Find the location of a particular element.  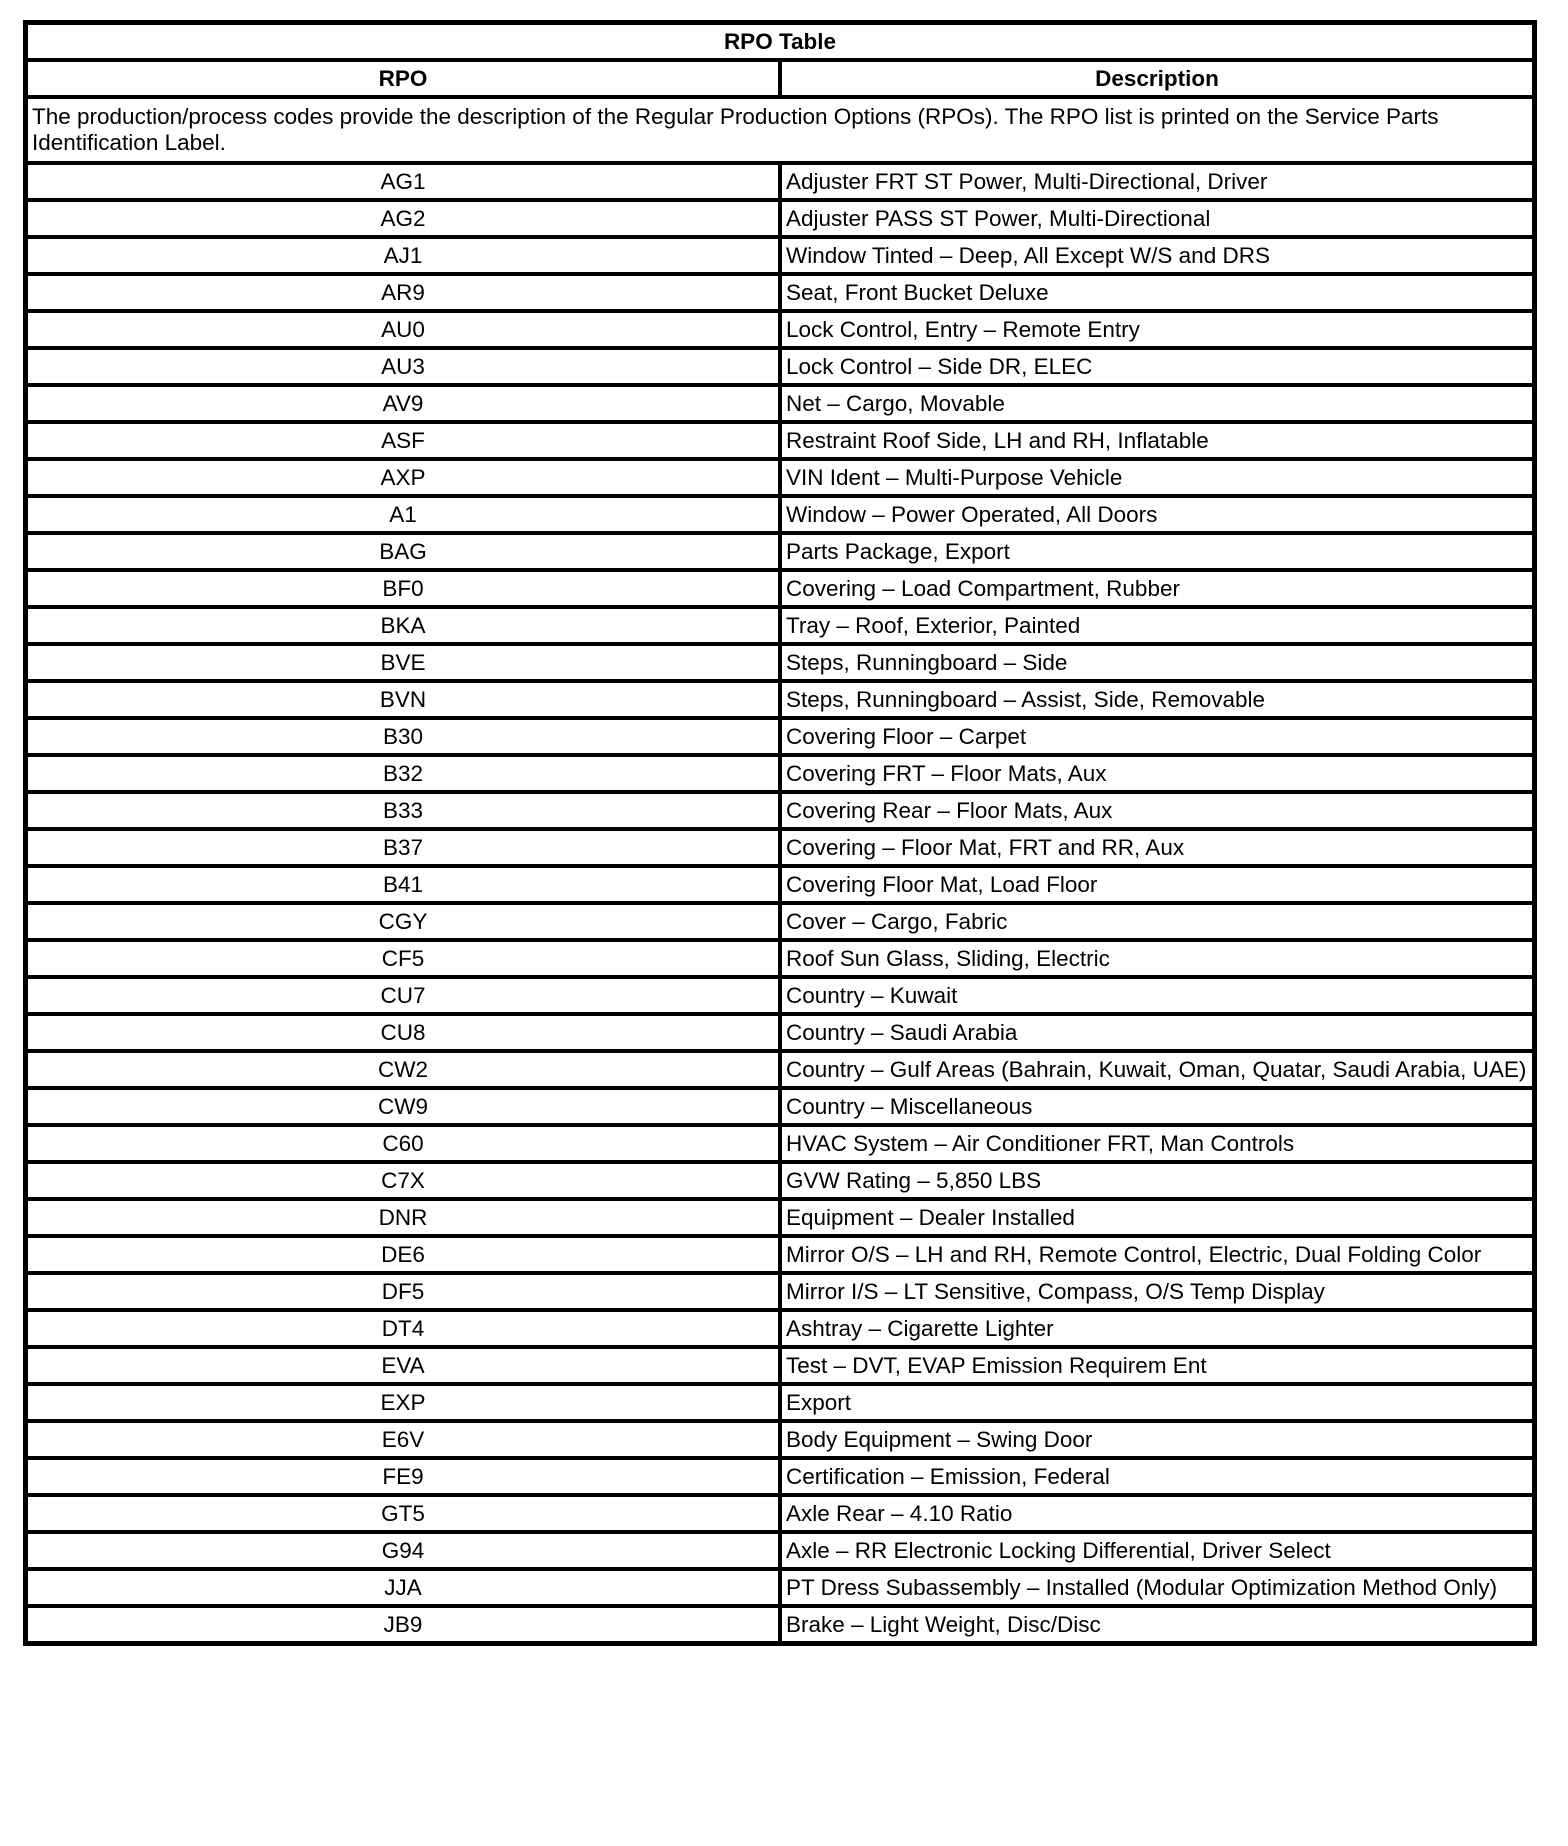

rpo-description: Test – DVT, EVAP Emission Requirem Ent is located at coordinates (1157, 1365).